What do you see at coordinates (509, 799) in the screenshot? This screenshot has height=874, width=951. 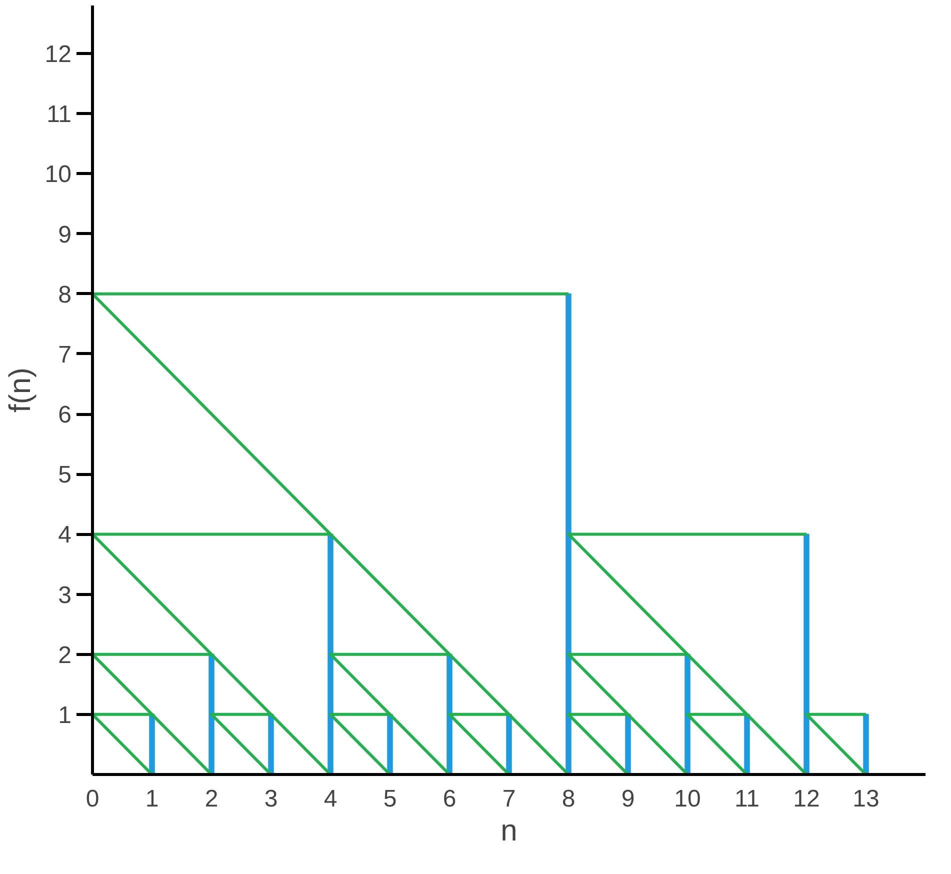 I see `x-tick-label: 7` at bounding box center [509, 799].